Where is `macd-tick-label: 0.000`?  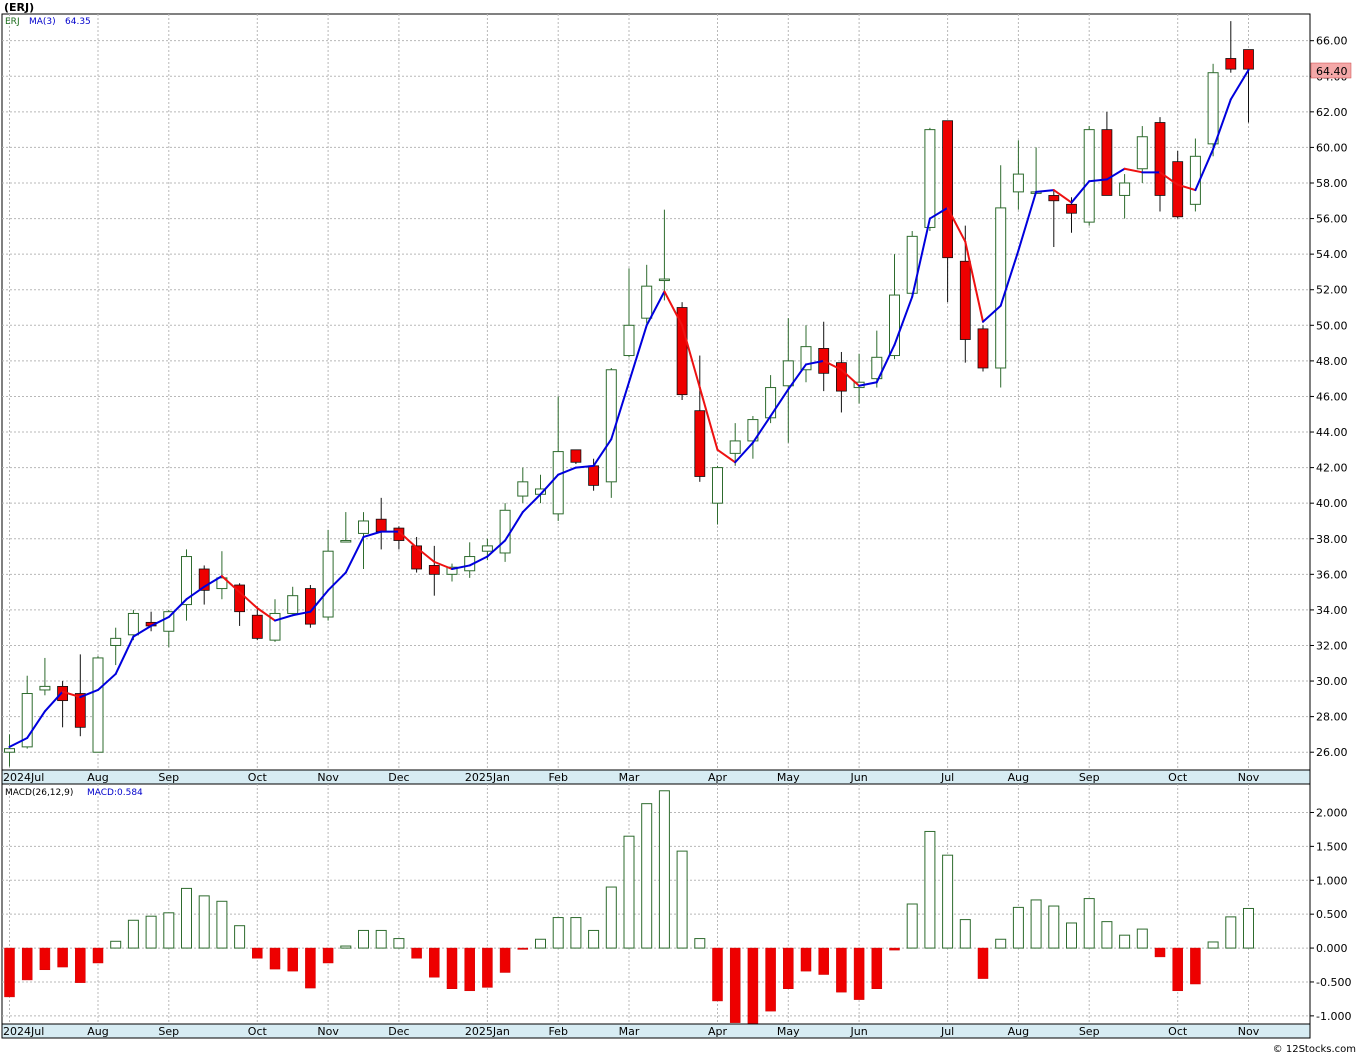
macd-tick-label: 0.000 is located at coordinates (1332, 948).